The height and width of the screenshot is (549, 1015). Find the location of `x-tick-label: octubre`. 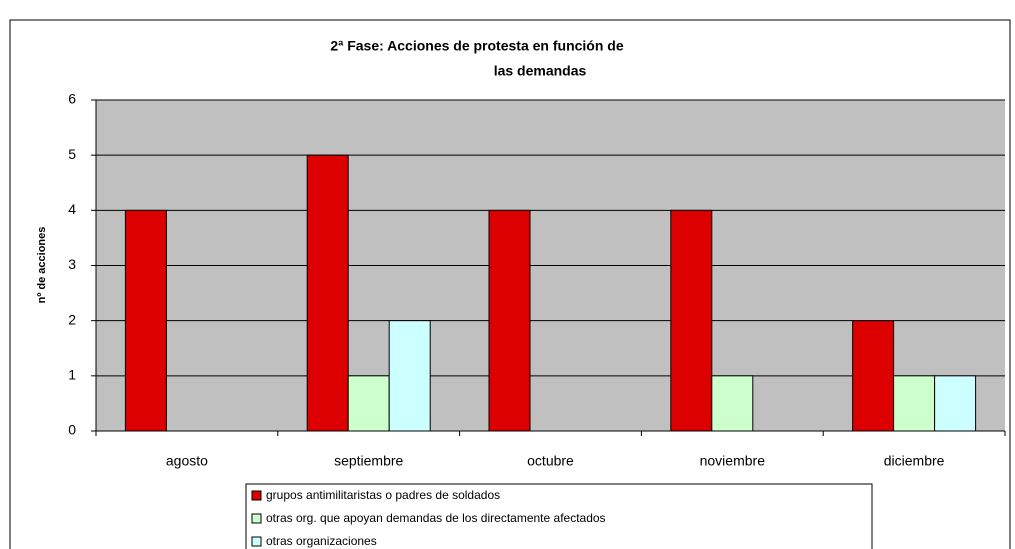

x-tick-label: octubre is located at coordinates (550, 461).